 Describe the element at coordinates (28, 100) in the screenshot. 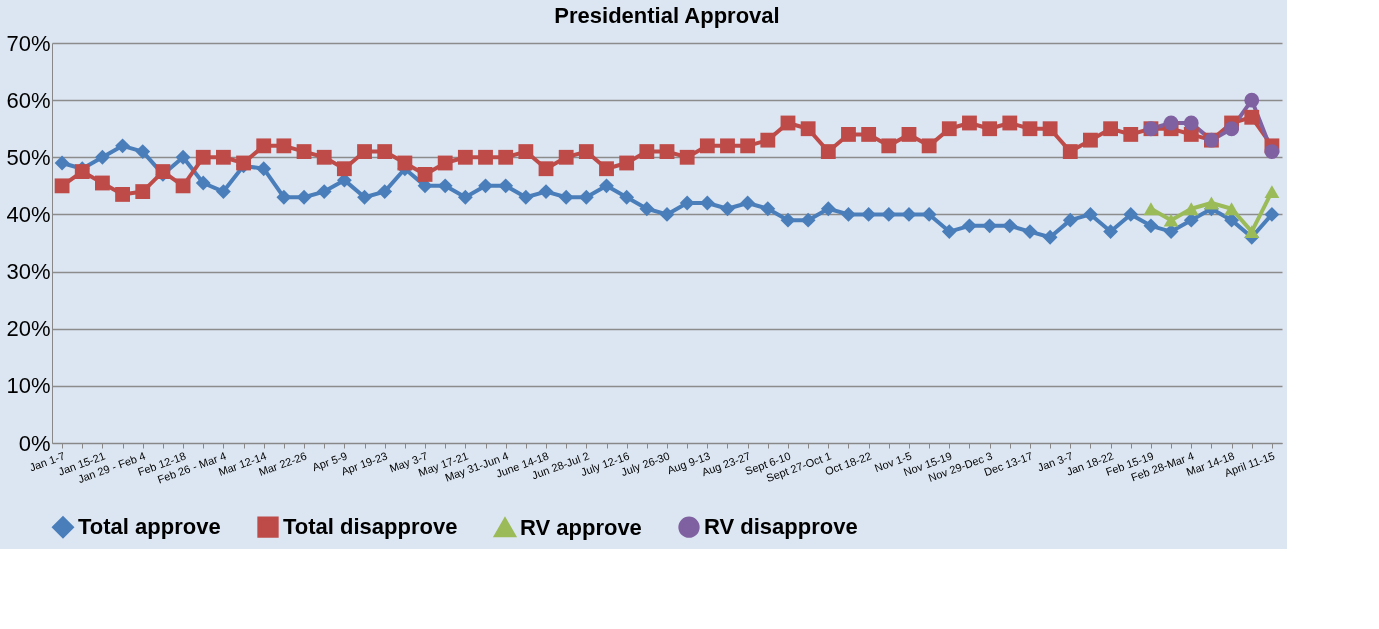

I see `y-tick-label: 60%` at that location.